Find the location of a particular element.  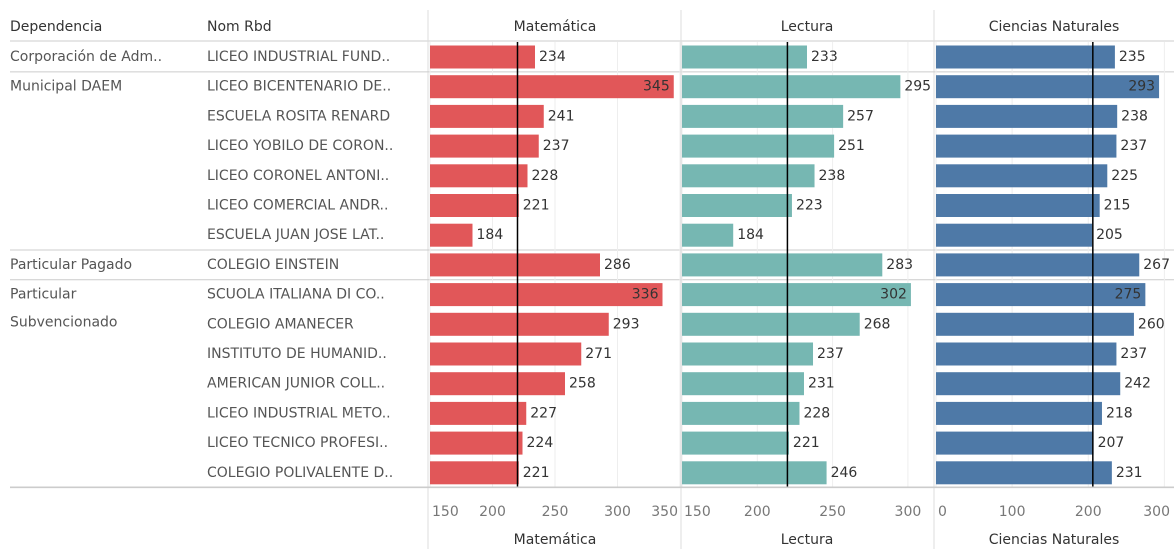

group-label: Municipal DAEM is located at coordinates (66, 87).